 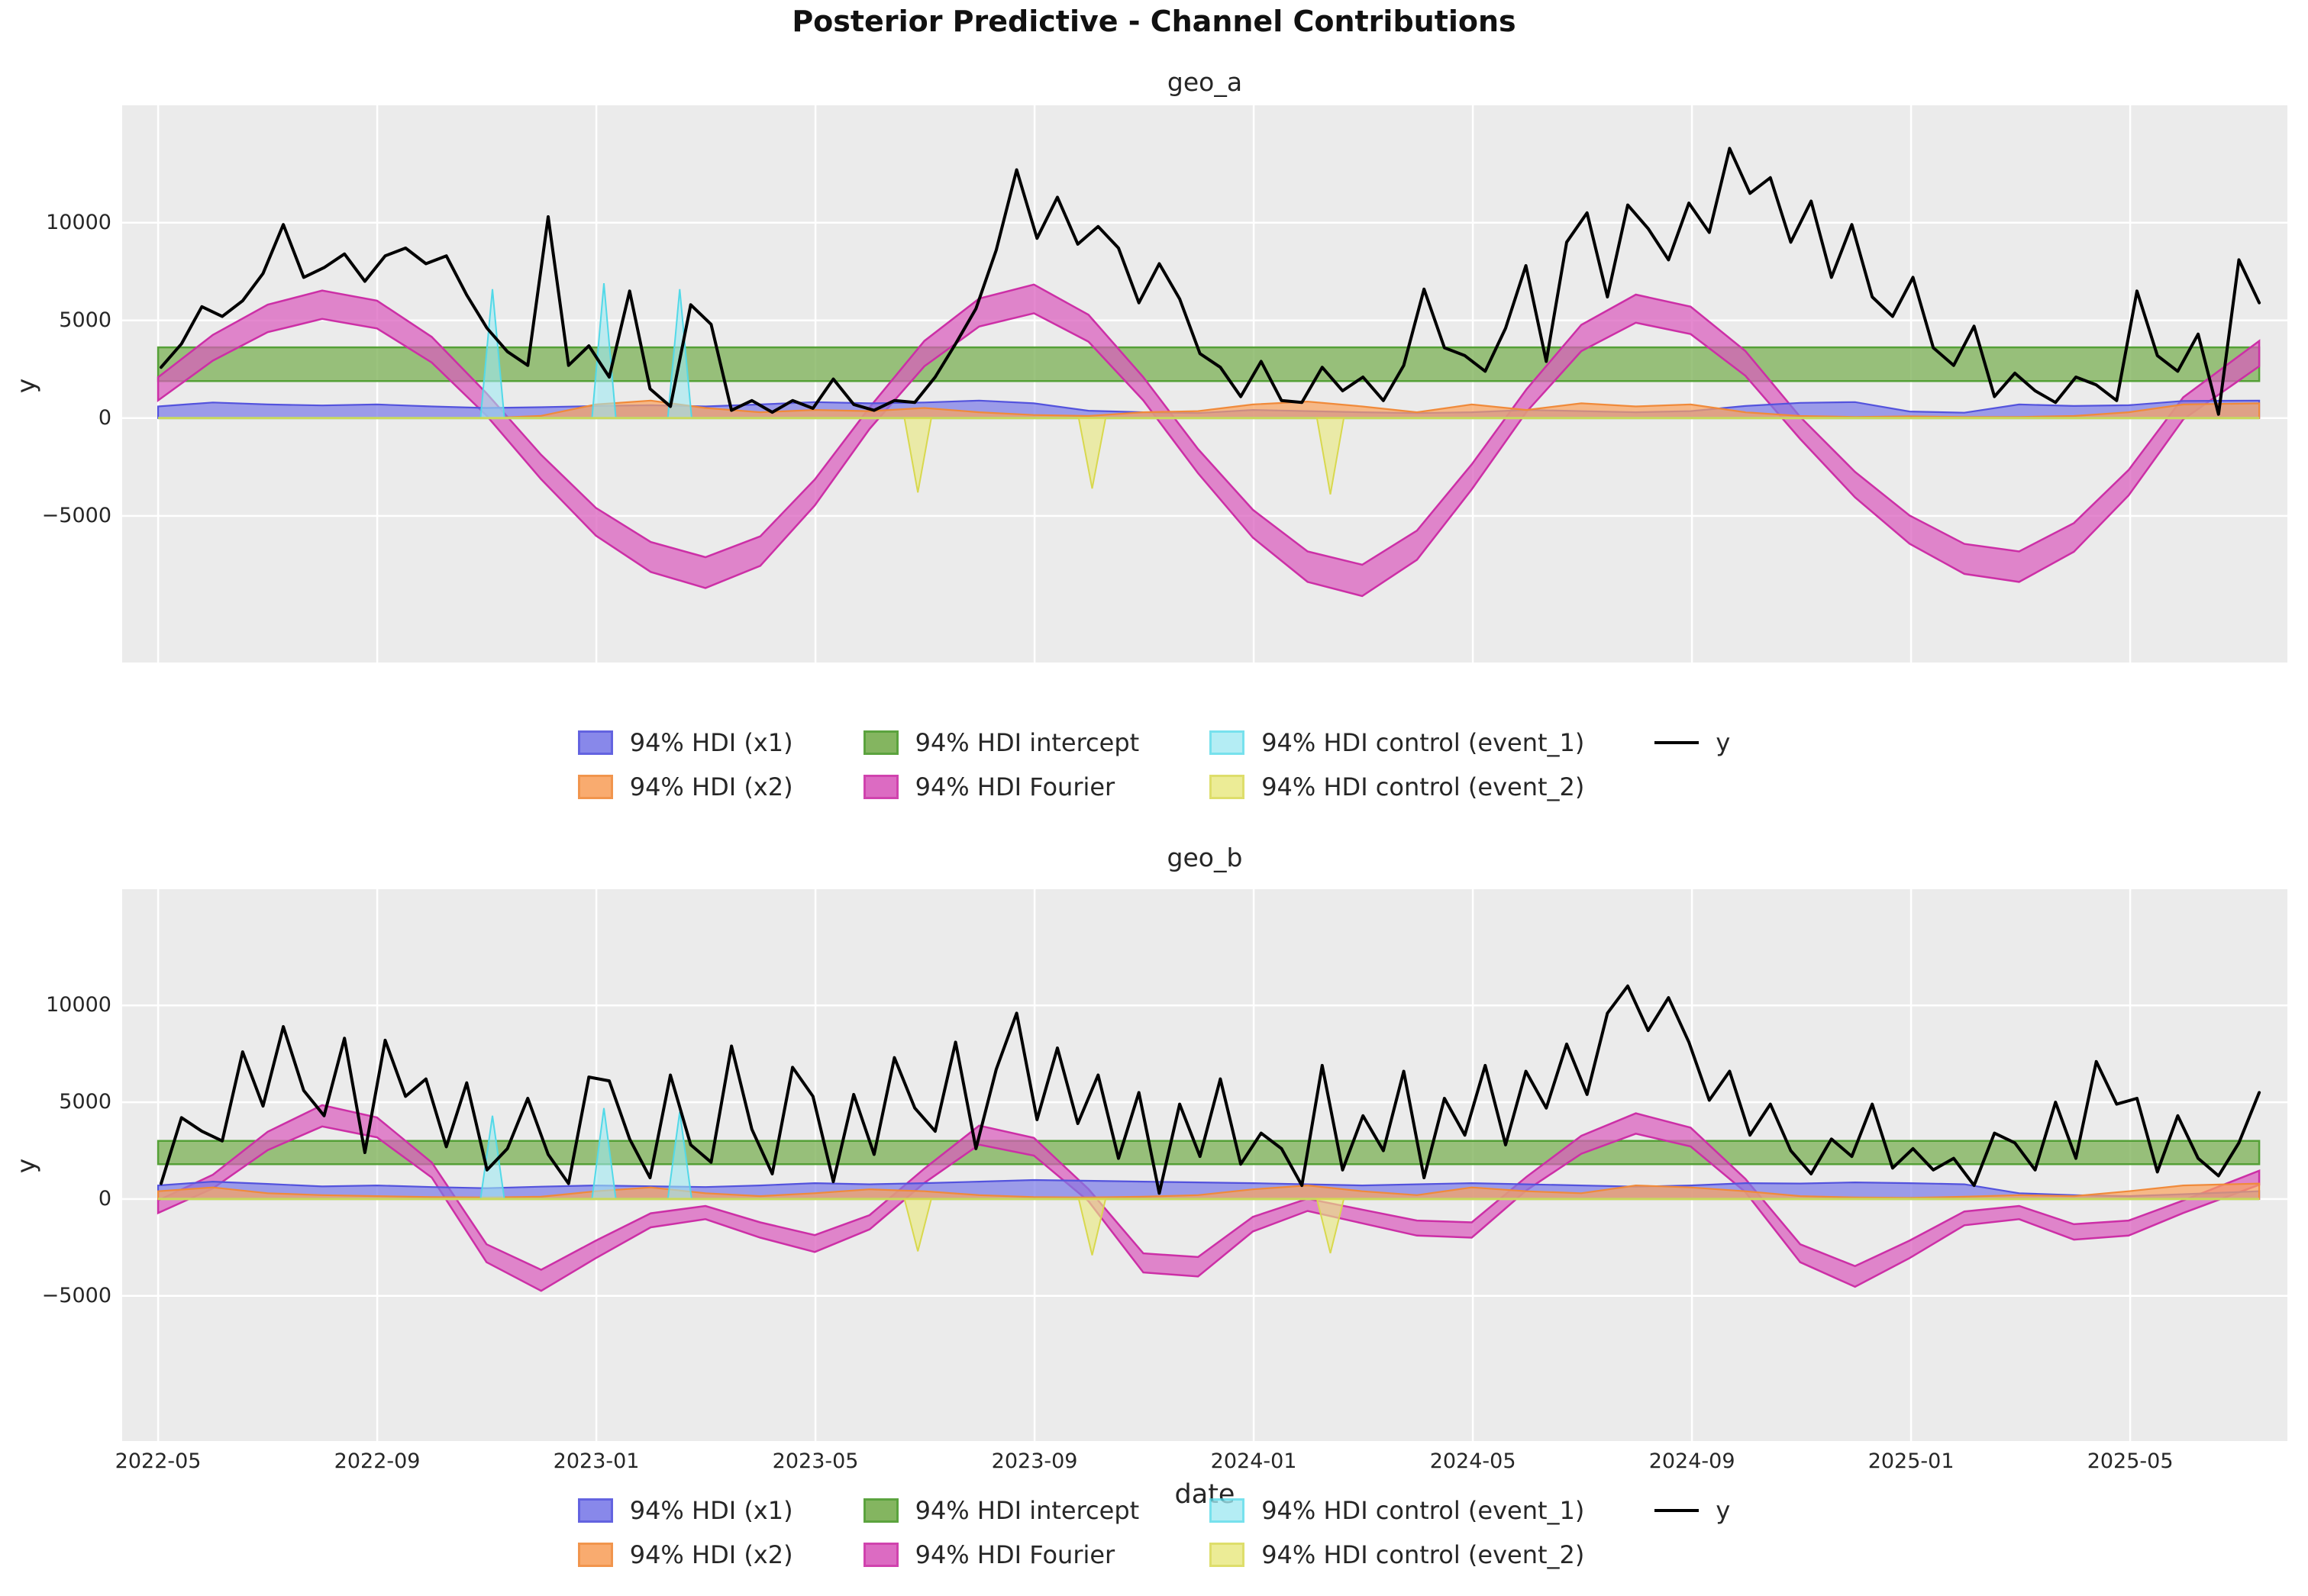 What do you see at coordinates (158, 1461) in the screenshot?
I see `x-tick-label: 2022-05` at bounding box center [158, 1461].